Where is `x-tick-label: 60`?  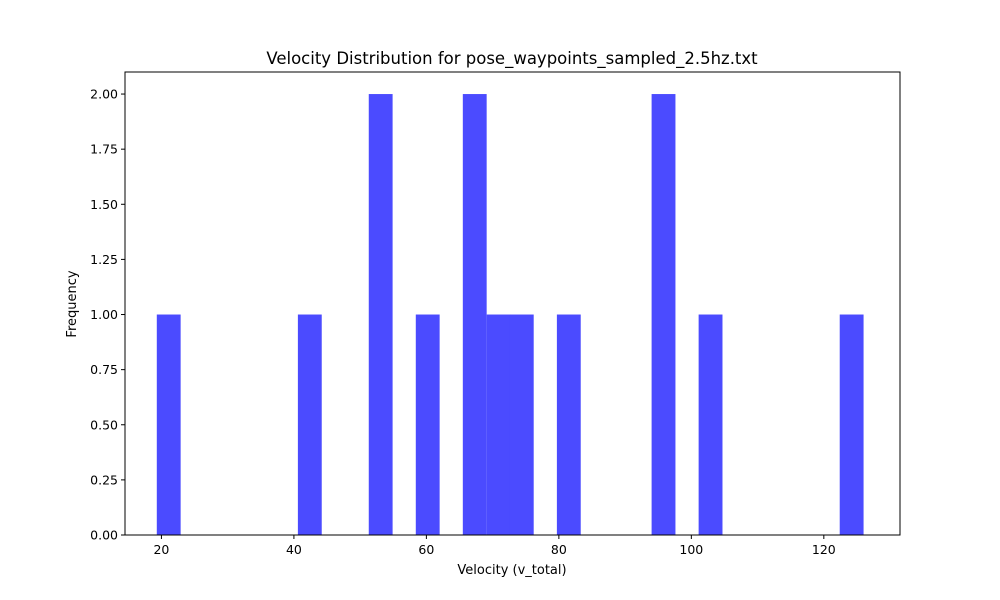 x-tick-label: 60 is located at coordinates (426, 549).